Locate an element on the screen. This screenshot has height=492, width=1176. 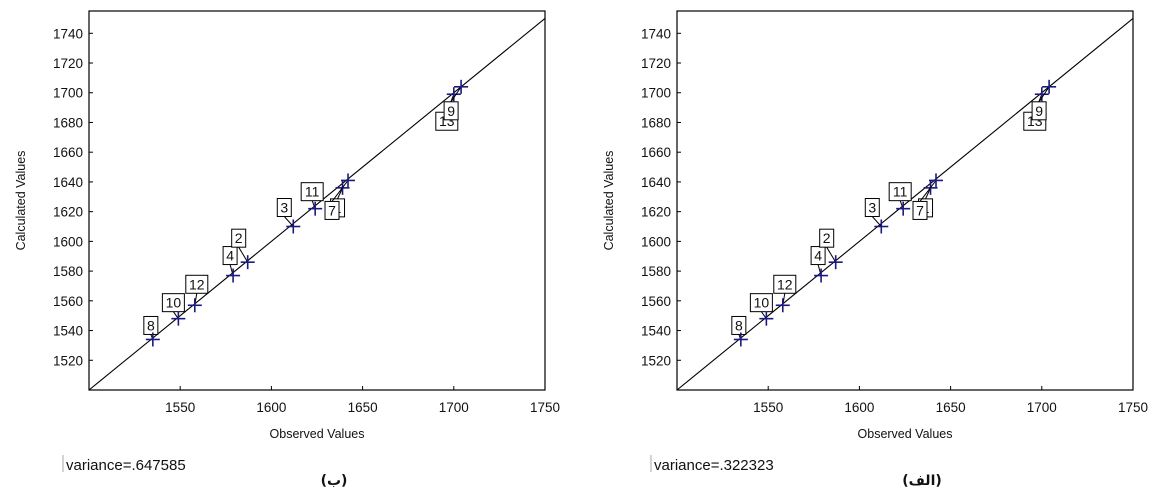
panel-label: (ب) is located at coordinates (334, 481).